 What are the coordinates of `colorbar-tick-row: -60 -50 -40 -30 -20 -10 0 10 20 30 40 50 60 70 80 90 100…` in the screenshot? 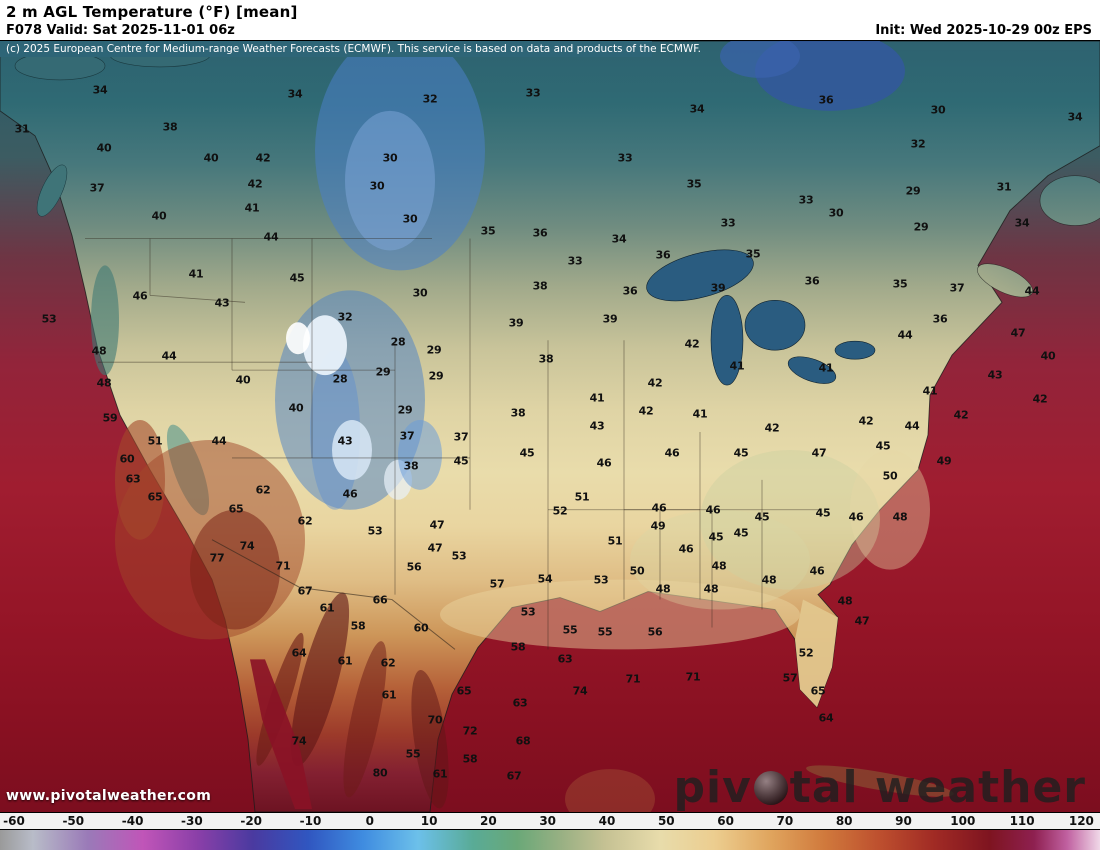 It's located at (550, 821).